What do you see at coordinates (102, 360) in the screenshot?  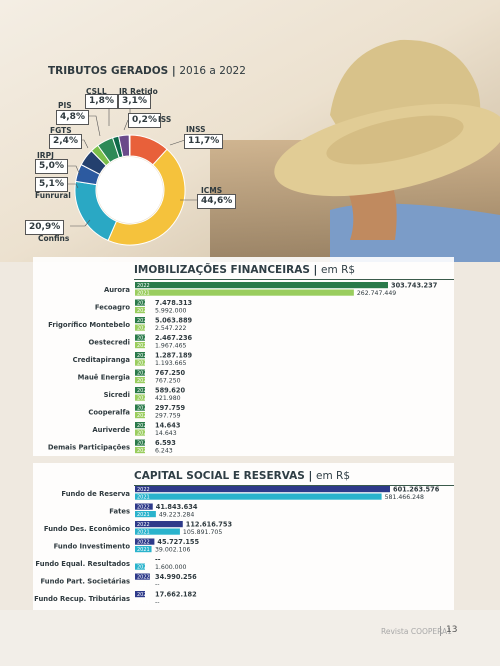 I see `category-label-creditapiranga: Creditapiranga` at bounding box center [102, 360].